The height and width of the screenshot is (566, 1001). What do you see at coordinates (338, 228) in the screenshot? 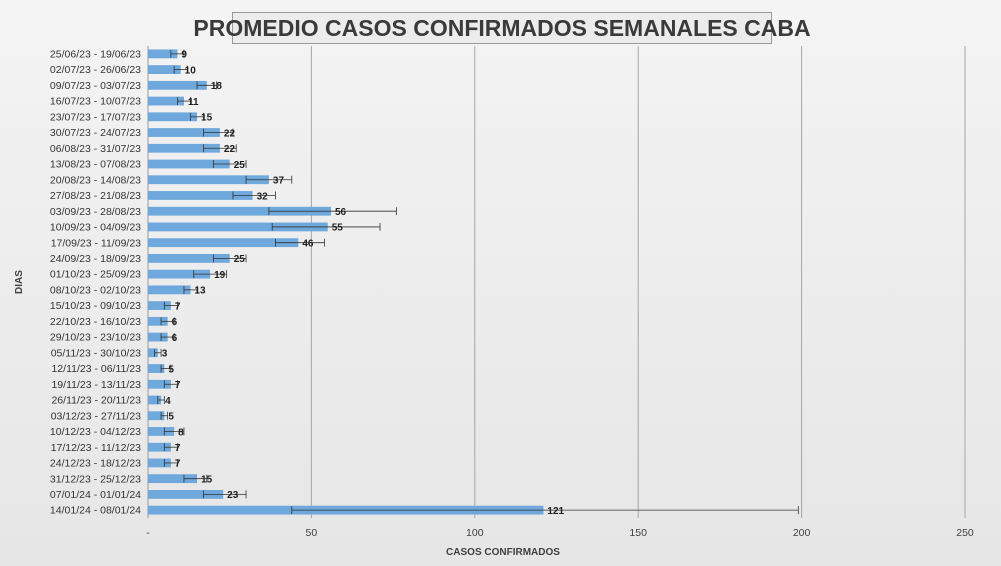
I see `data-label: 55` at bounding box center [338, 228].